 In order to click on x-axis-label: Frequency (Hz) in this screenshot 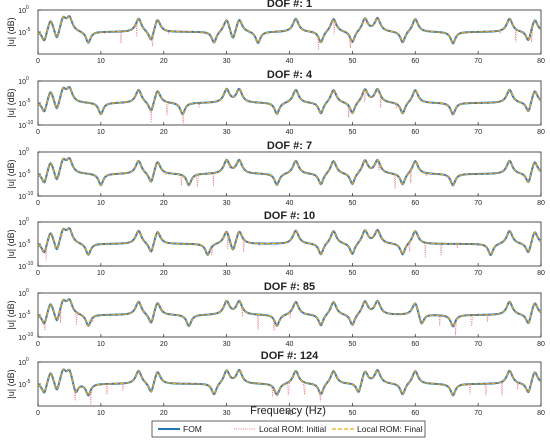, I will do `click(288, 411)`.